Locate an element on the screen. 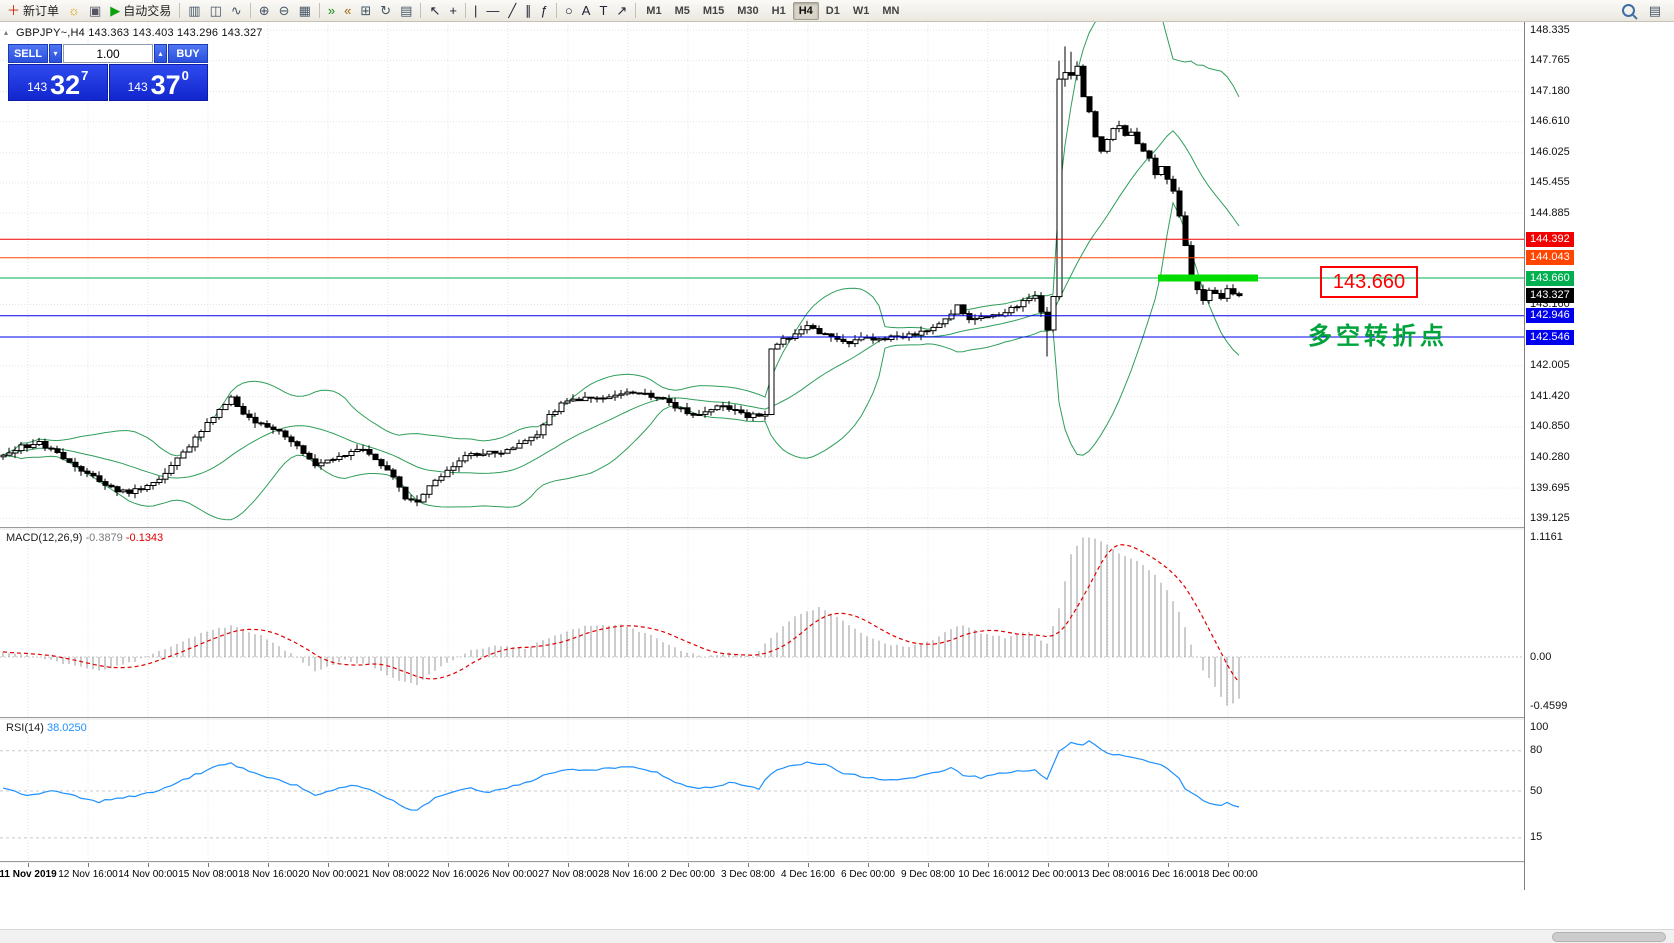 This screenshot has width=1674, height=943. refresh-button: ↻ is located at coordinates (385, 11).